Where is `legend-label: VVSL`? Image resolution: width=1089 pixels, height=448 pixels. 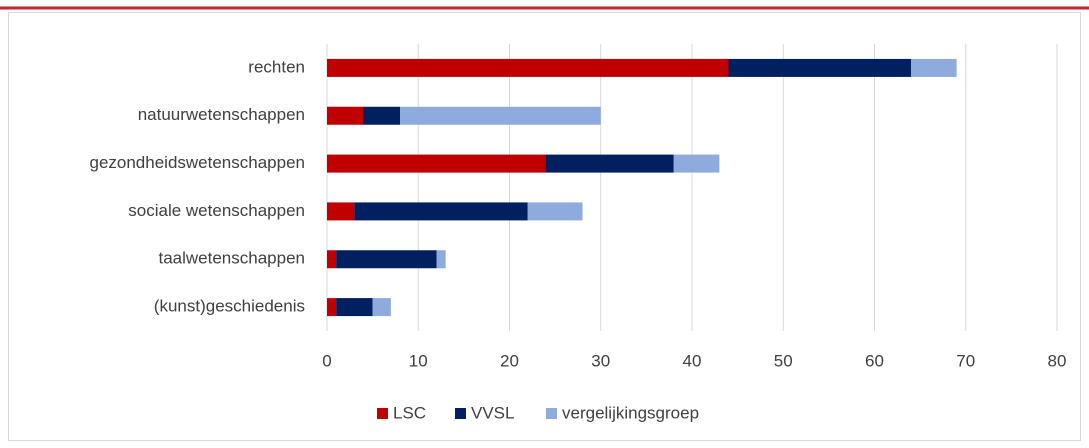
legend-label: VVSL is located at coordinates (492, 412).